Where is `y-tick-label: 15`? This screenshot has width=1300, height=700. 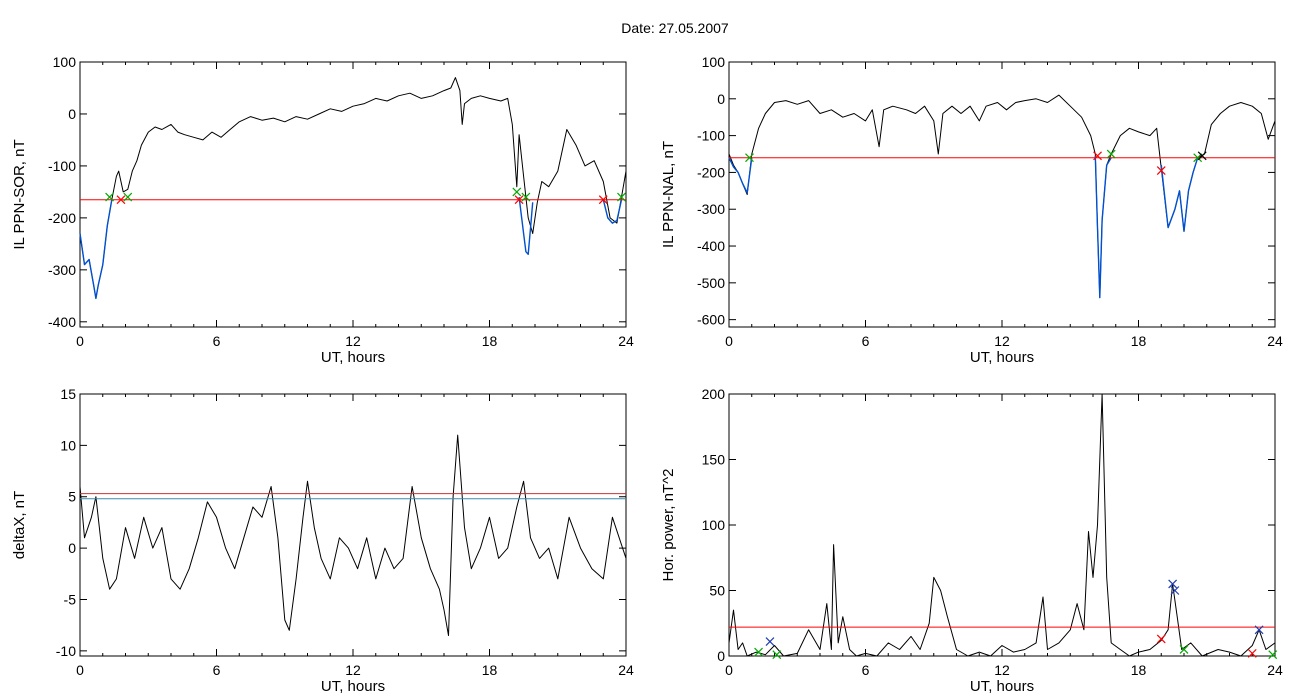 y-tick-label: 15 is located at coordinates (68, 394).